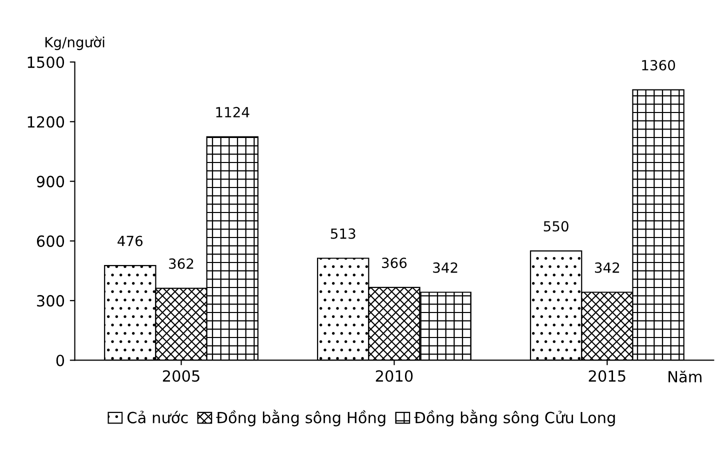  Describe the element at coordinates (394, 263) in the screenshot. I see `data-label: 366` at that location.